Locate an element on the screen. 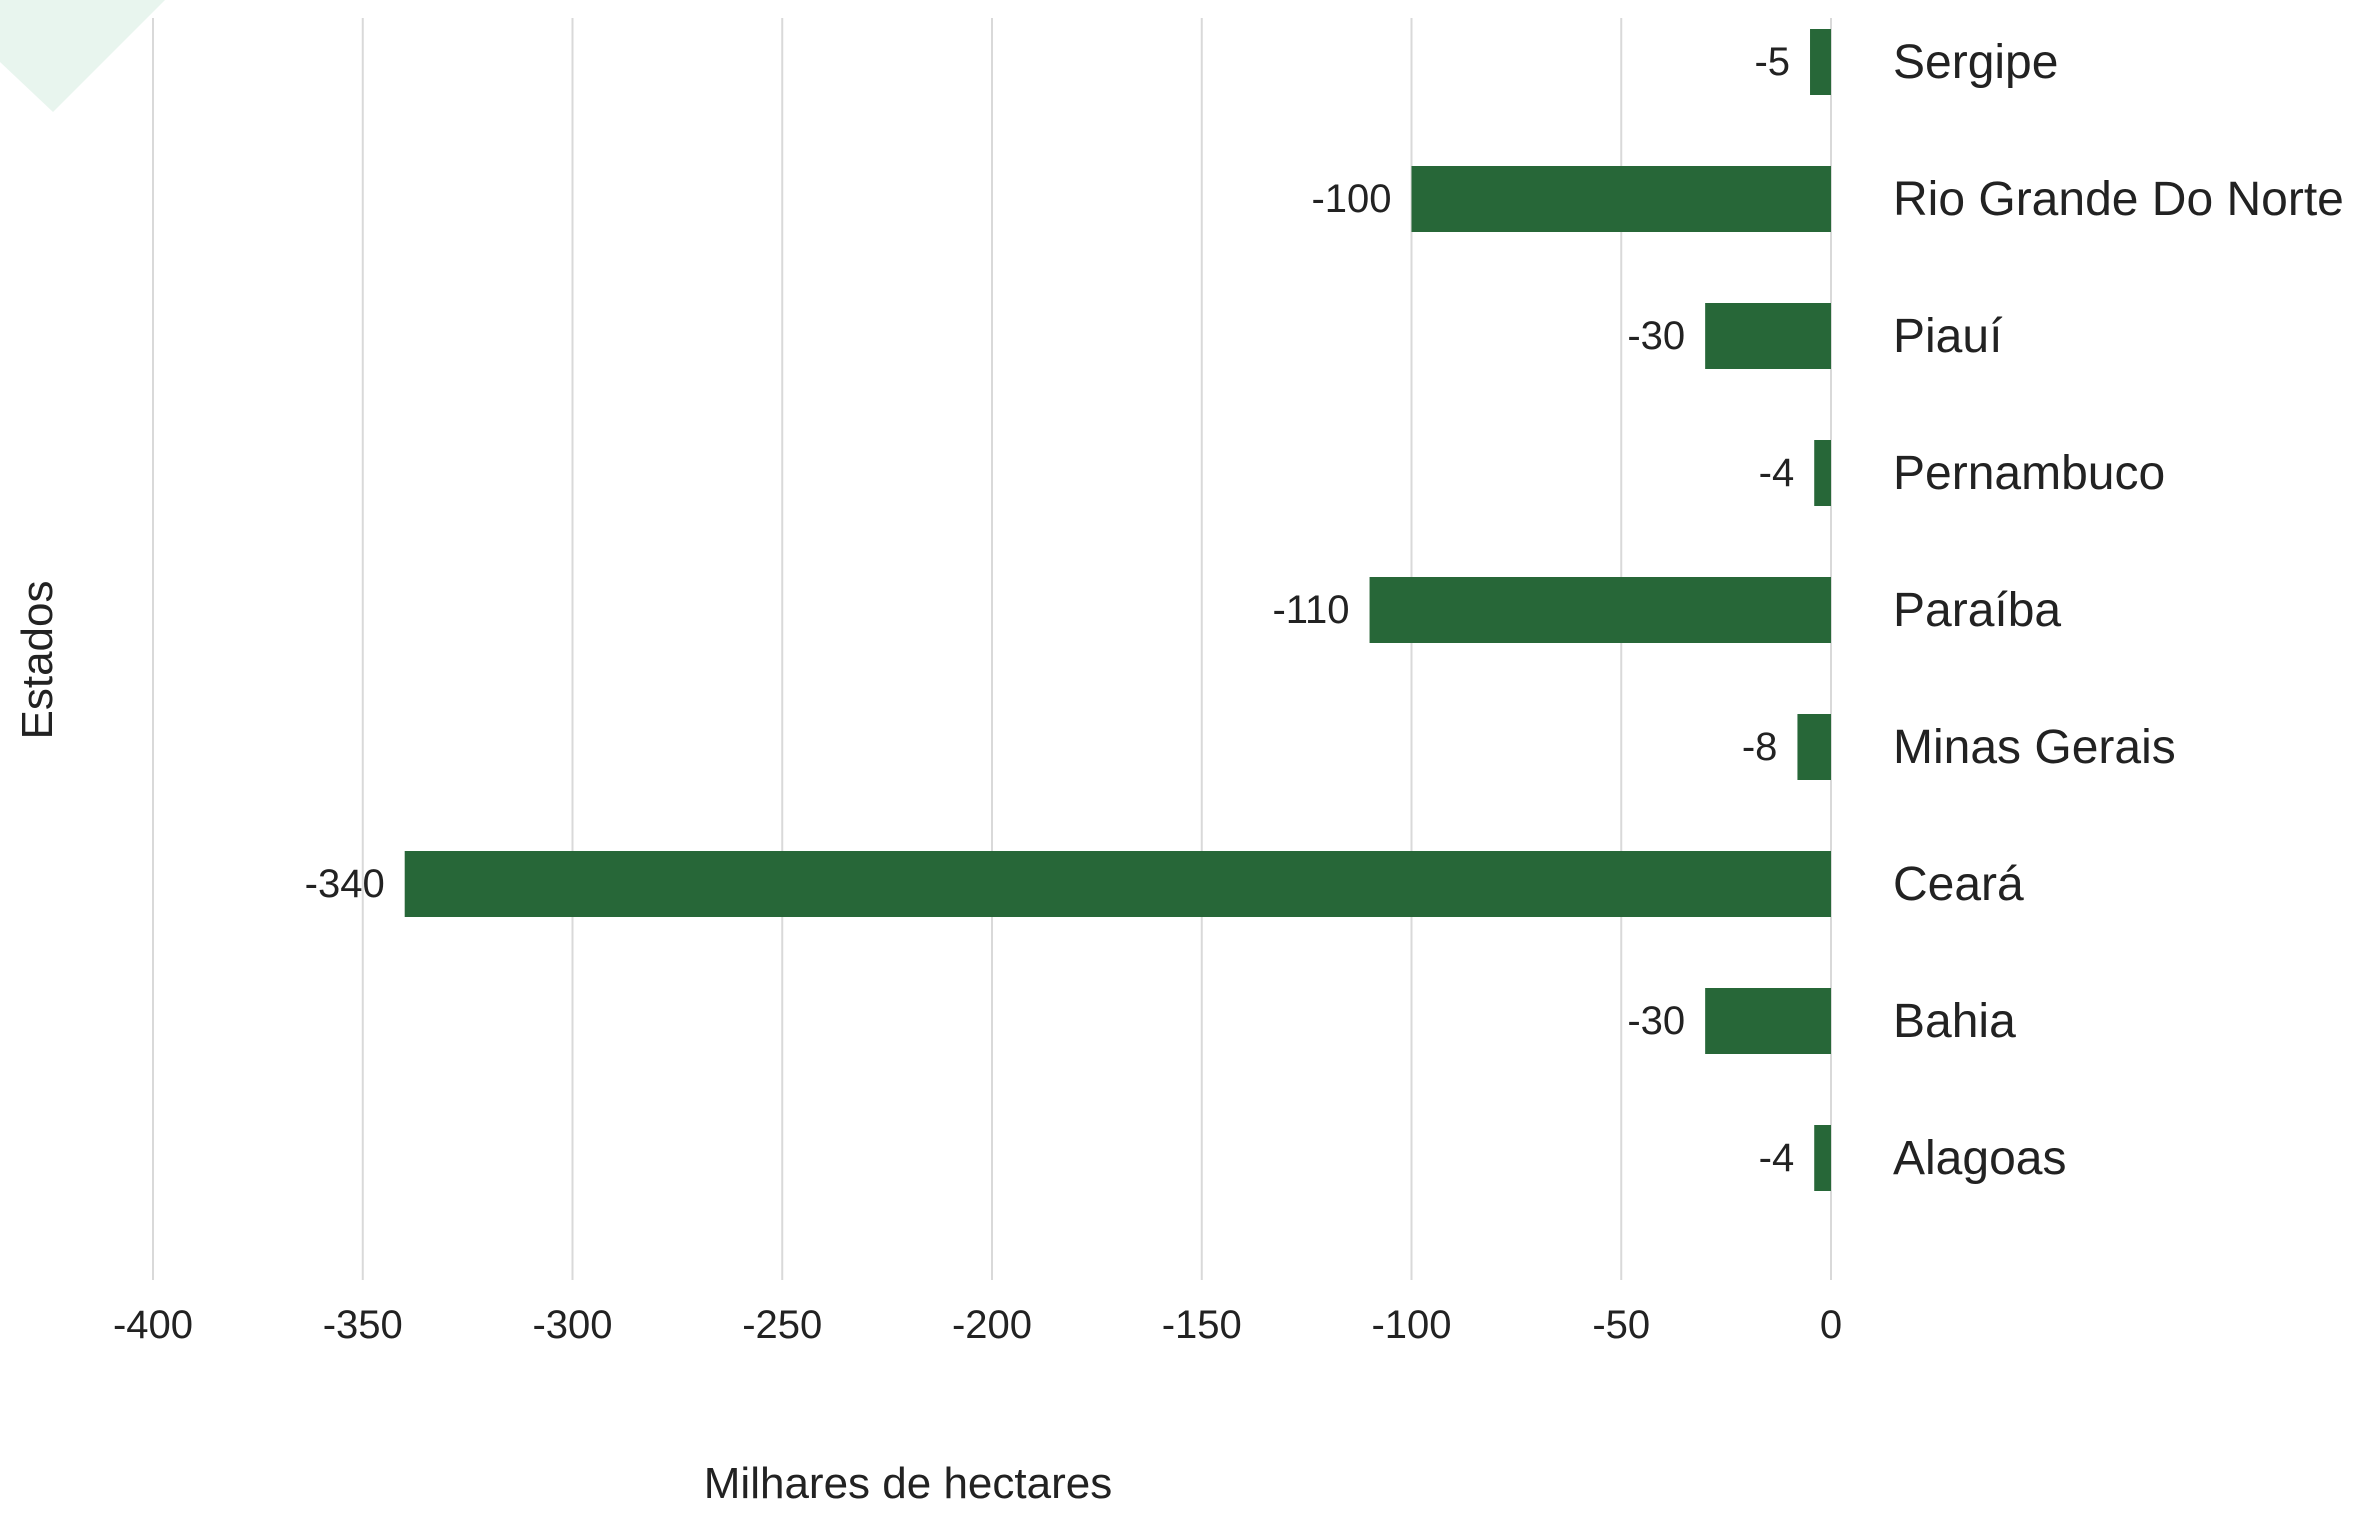 The width and height of the screenshot is (2378, 1517). x-tick-label: -50 is located at coordinates (1621, 1325).